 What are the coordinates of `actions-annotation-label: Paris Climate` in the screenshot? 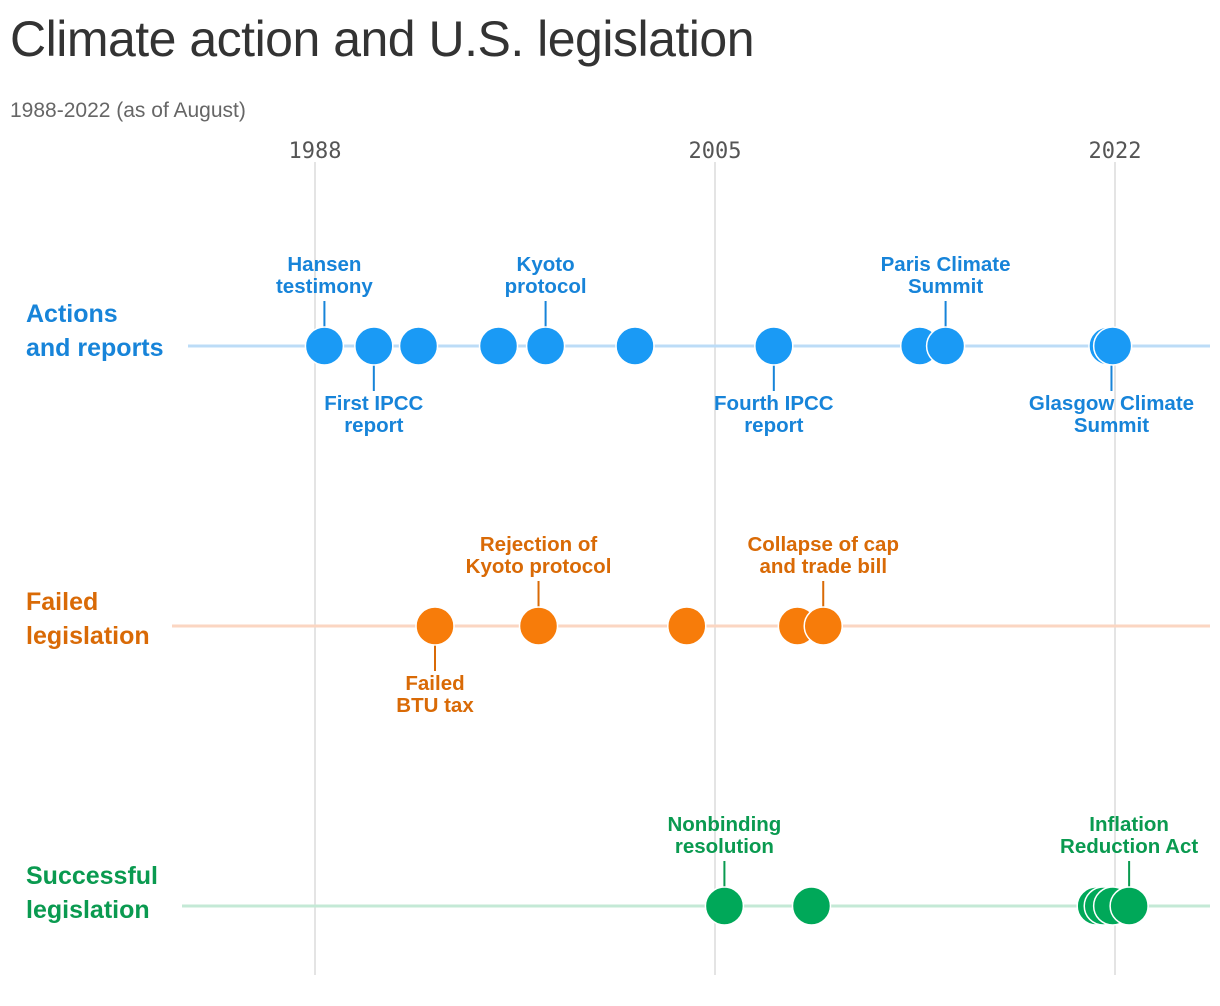 It's located at (946, 264).